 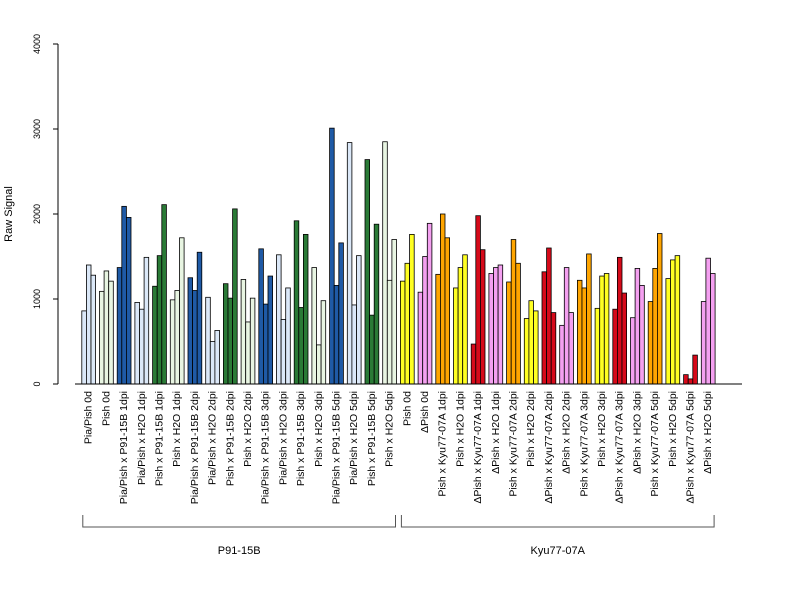 What do you see at coordinates (239, 551) in the screenshot?
I see `group-label: P91-15B` at bounding box center [239, 551].